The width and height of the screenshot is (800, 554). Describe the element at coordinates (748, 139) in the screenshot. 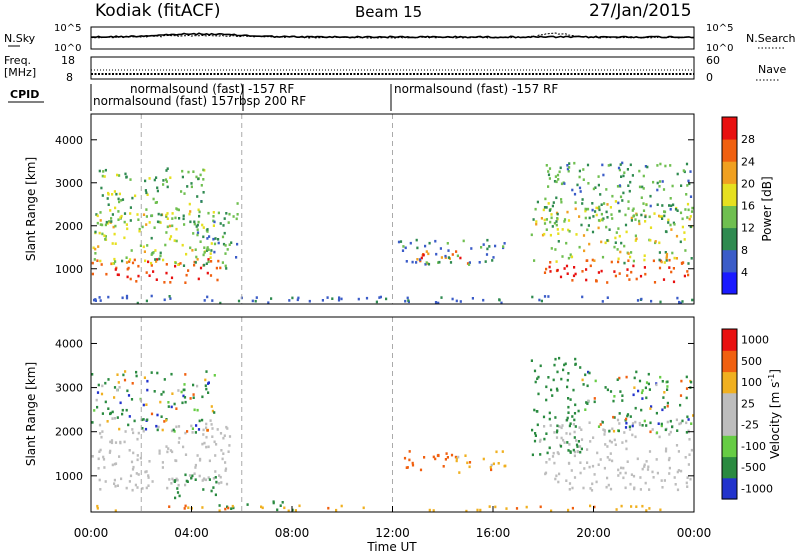

I see `colorbar-tick-label: 28` at that location.